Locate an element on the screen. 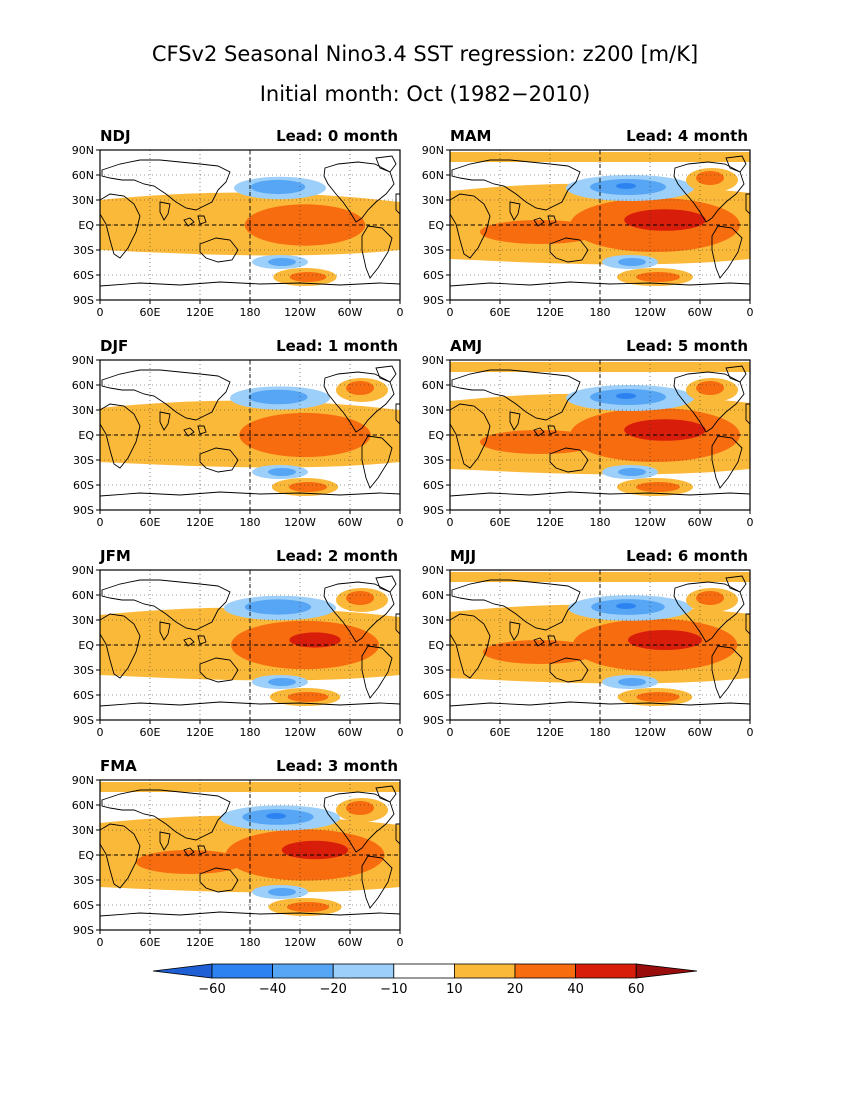  colorbar-label: −60 is located at coordinates (211, 989).